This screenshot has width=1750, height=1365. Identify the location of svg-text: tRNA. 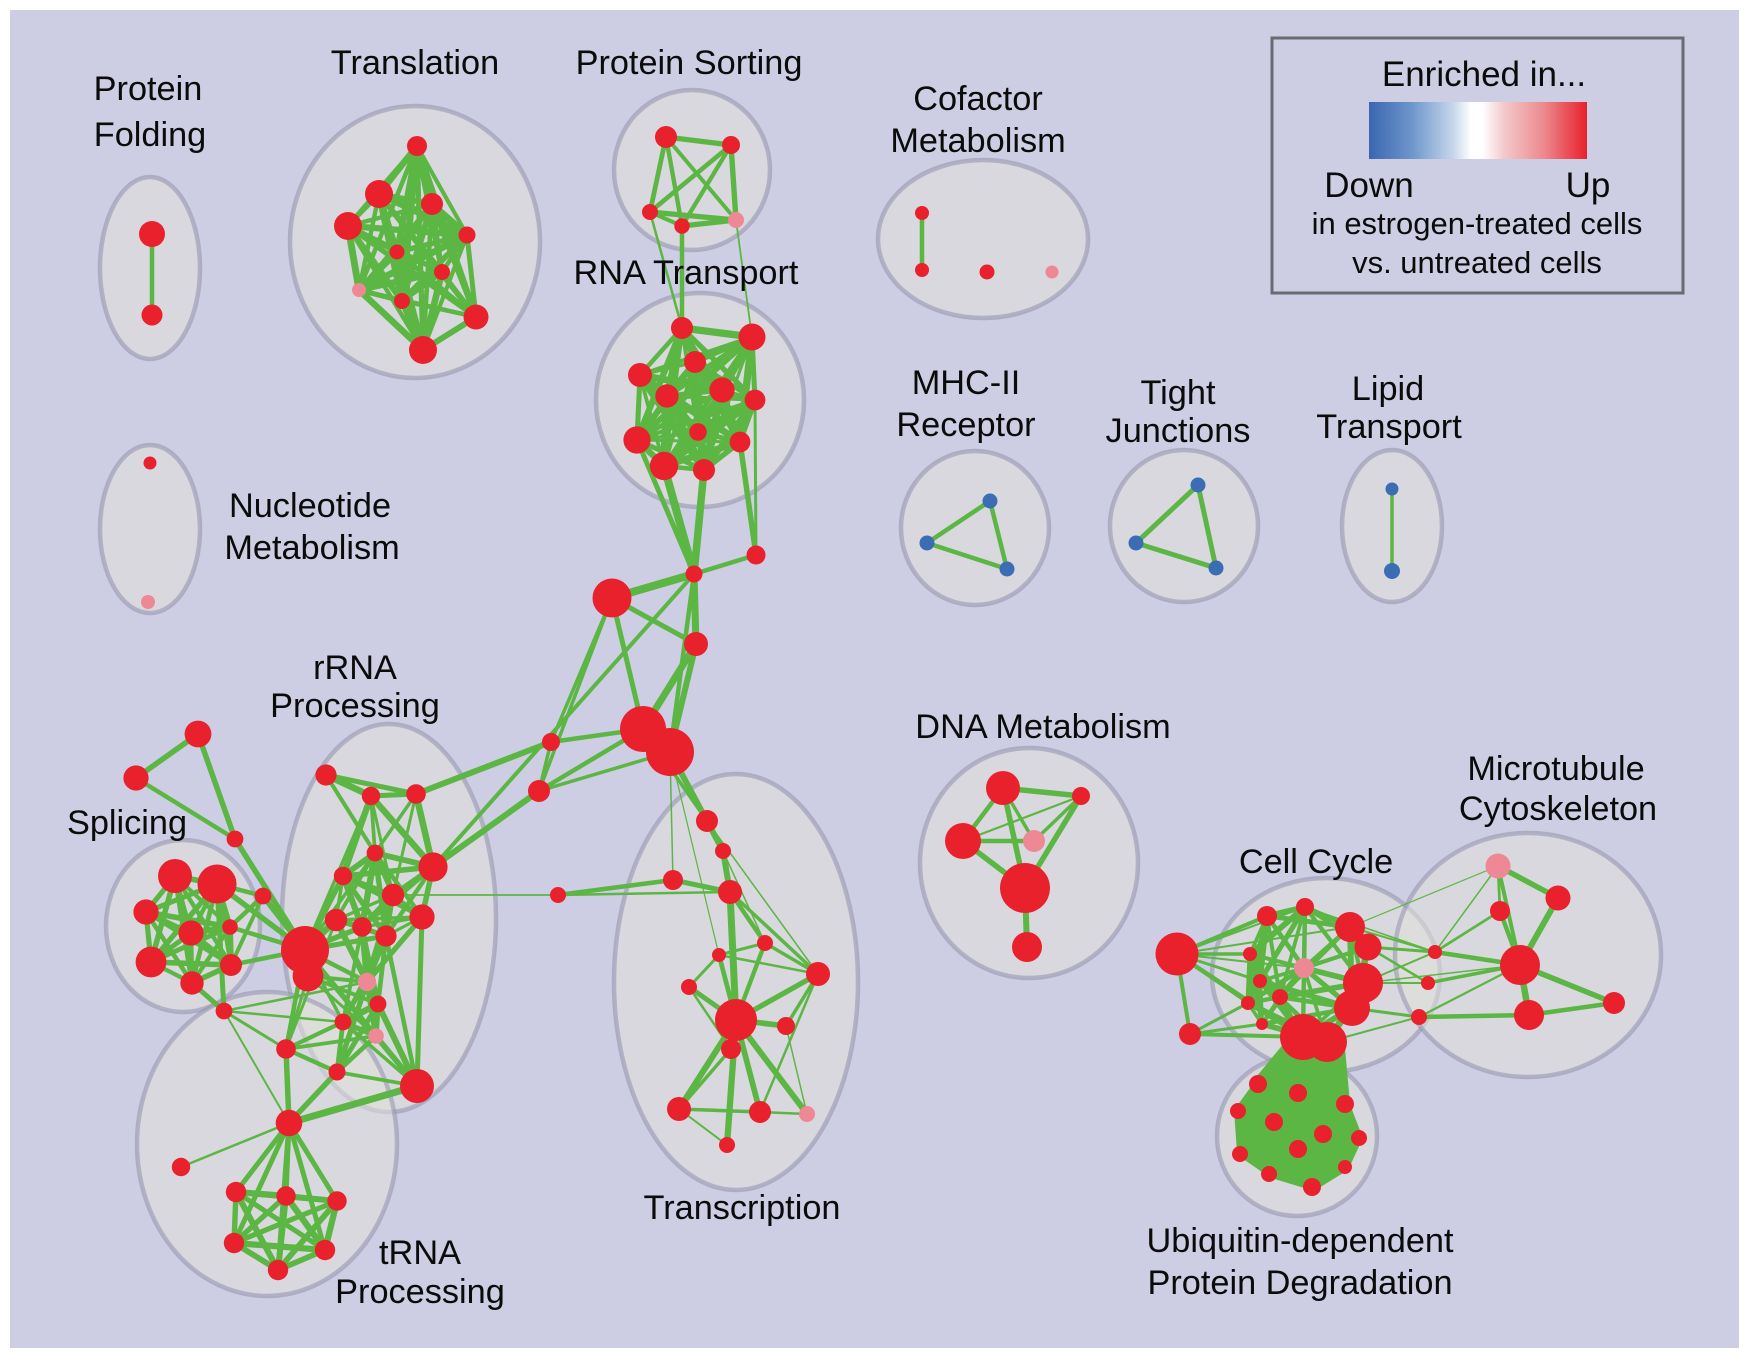
(420, 1253).